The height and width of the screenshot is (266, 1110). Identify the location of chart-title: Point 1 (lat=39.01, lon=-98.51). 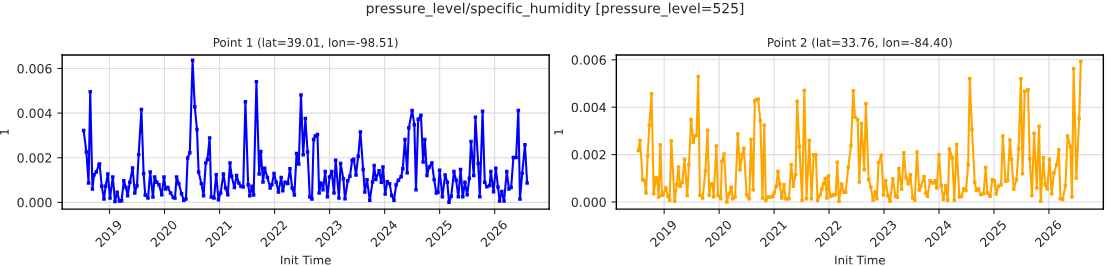
(305, 43).